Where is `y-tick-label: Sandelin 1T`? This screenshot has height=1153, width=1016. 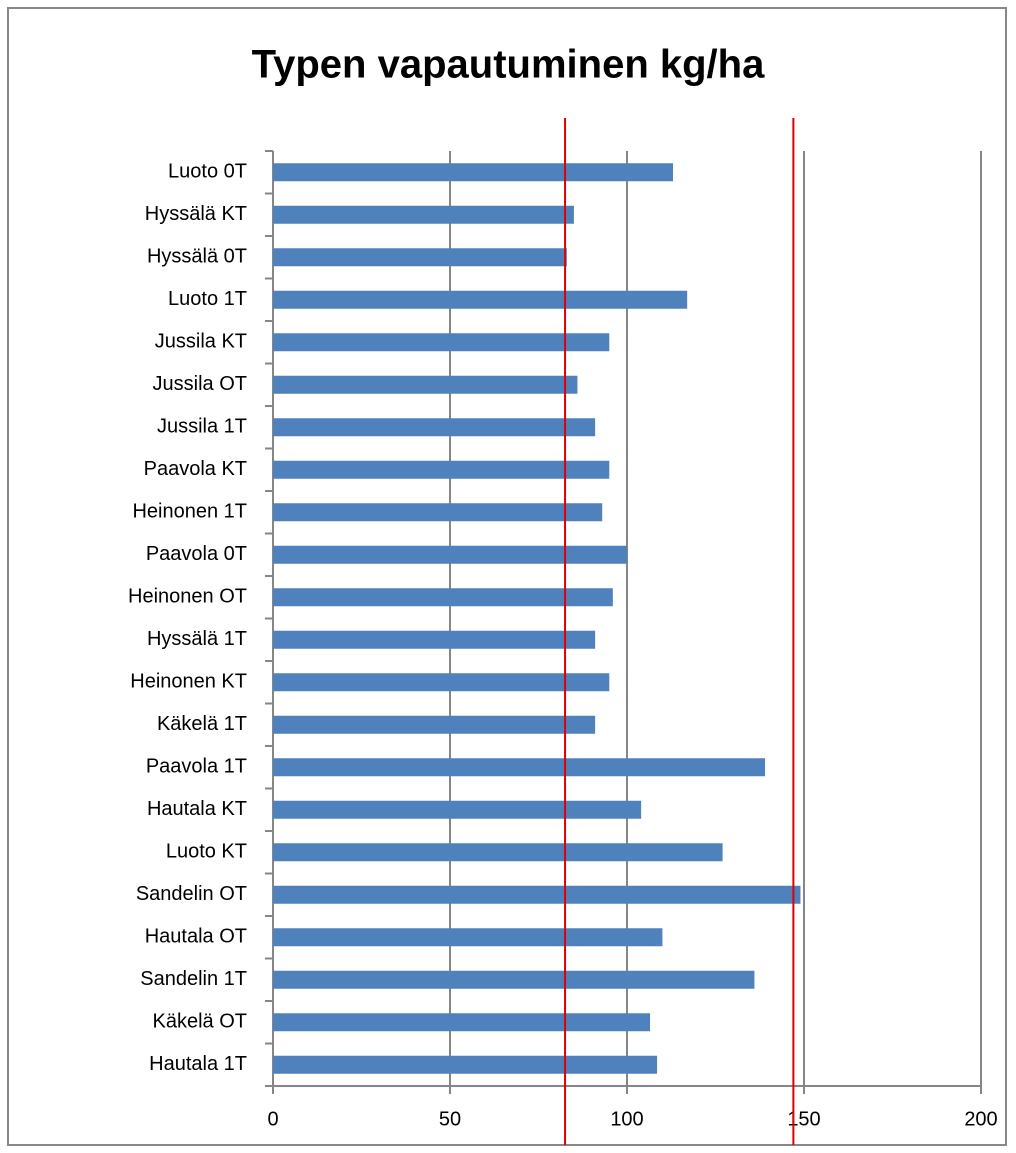 y-tick-label: Sandelin 1T is located at coordinates (193, 979).